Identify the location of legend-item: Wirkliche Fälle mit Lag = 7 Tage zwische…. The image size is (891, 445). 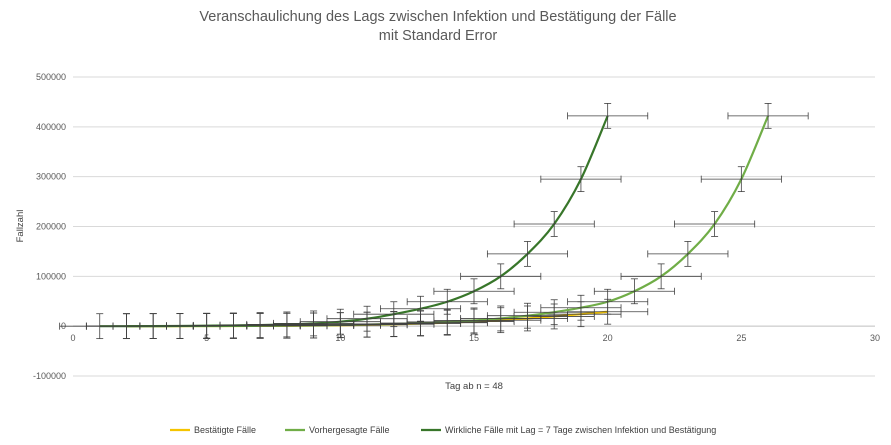
(568, 430).